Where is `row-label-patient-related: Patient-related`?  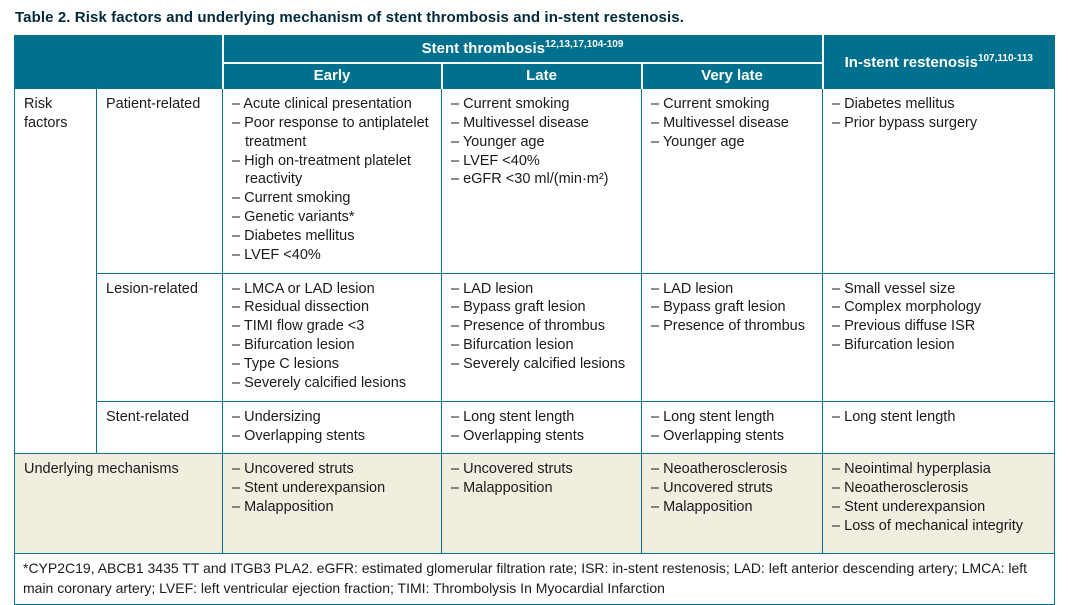 row-label-patient-related: Patient-related is located at coordinates (159, 181).